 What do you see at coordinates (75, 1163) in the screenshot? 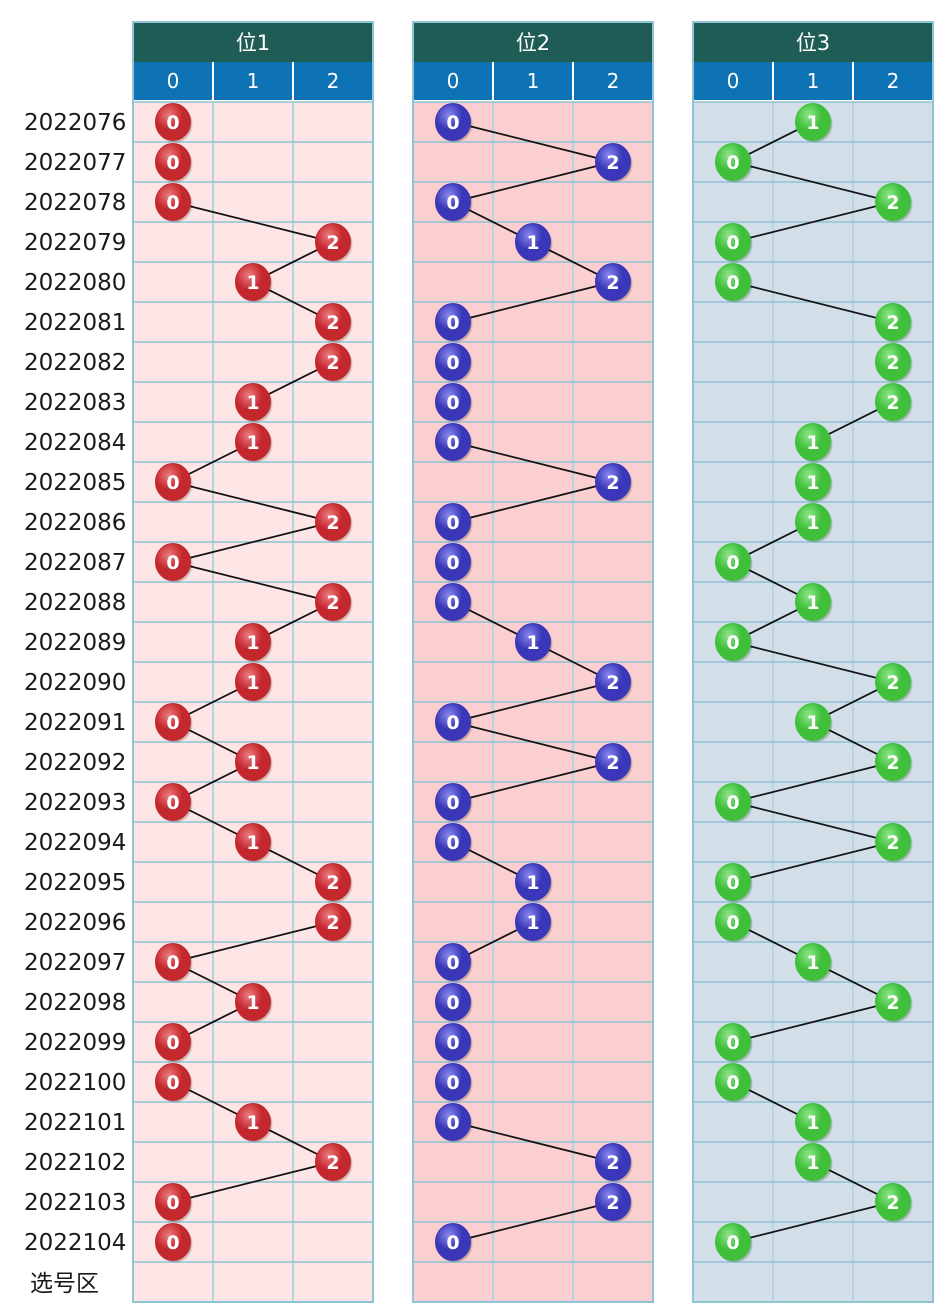
I see `period-label: 2022102` at bounding box center [75, 1163].